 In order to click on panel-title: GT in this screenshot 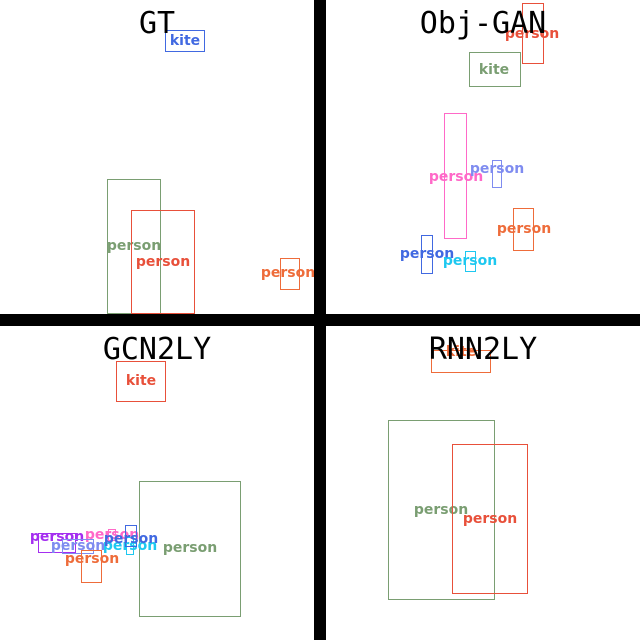, I will do `click(157, 23)`.